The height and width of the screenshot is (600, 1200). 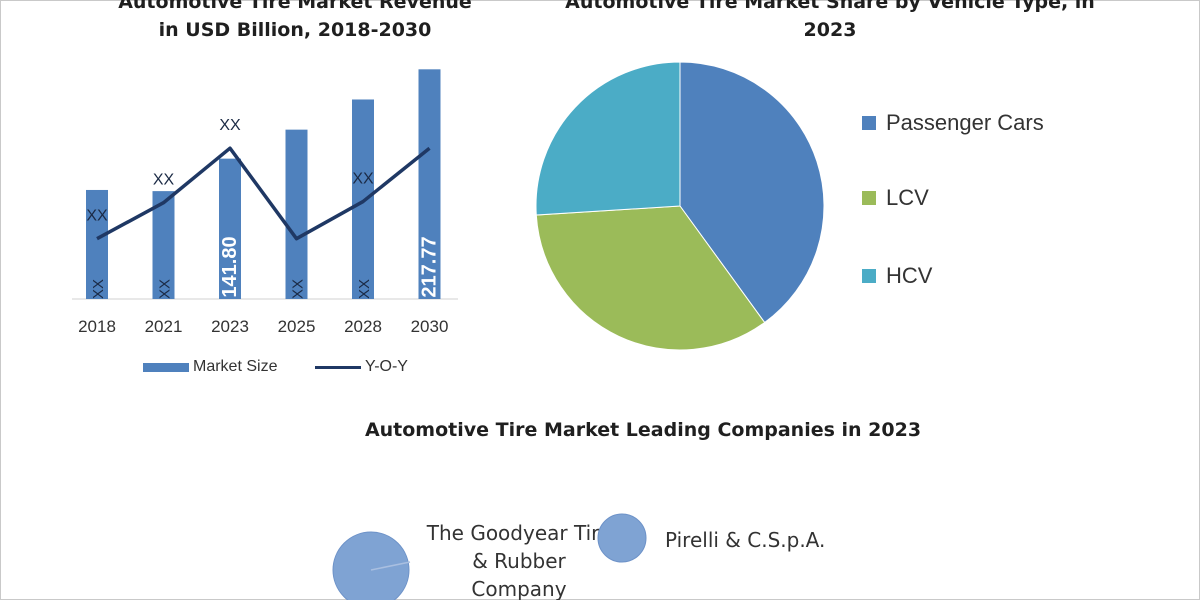 I want to click on legend-yoy: Y-O-Y, so click(x=361, y=367).